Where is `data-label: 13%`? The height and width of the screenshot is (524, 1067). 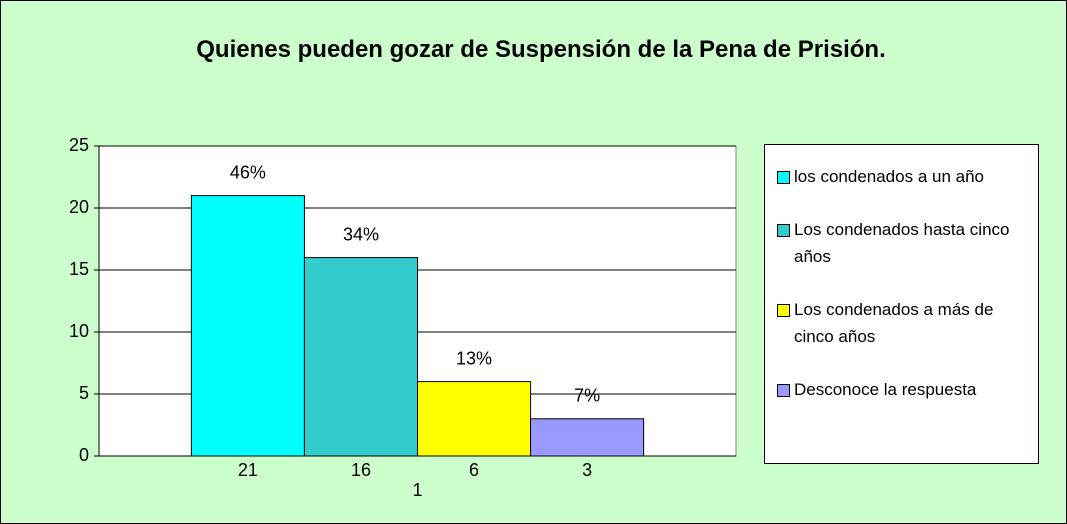
data-label: 13% is located at coordinates (474, 358).